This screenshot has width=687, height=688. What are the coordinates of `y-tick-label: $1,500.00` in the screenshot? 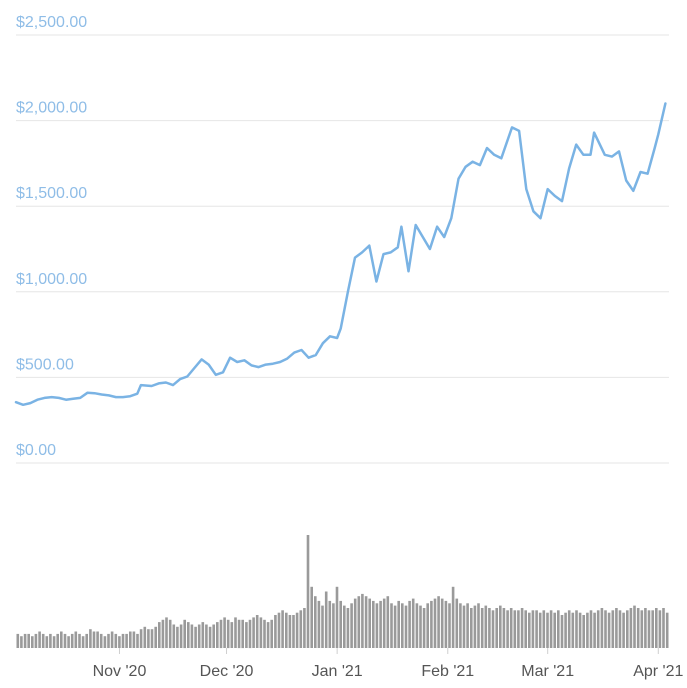 It's located at (51, 193).